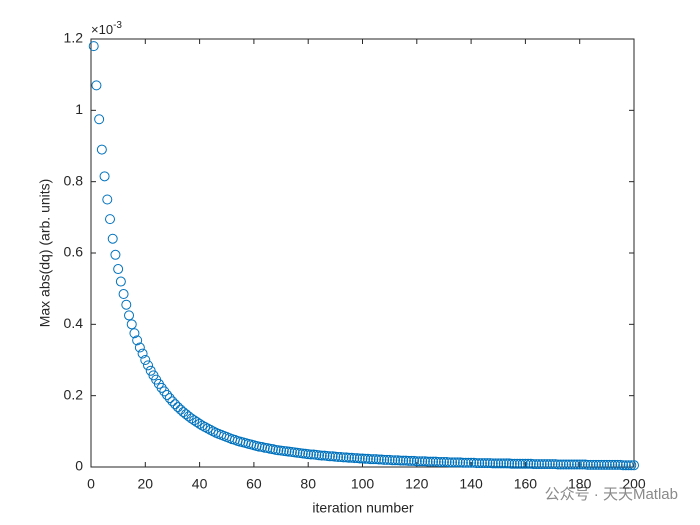  What do you see at coordinates (91, 484) in the screenshot?
I see `x-tick-label: 0` at bounding box center [91, 484].